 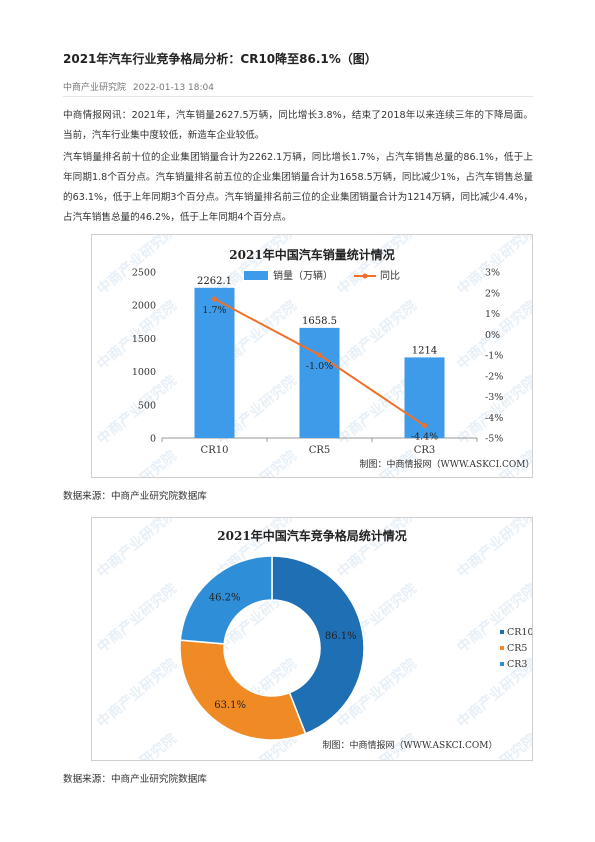 What do you see at coordinates (214, 310) in the screenshot?
I see `line-data-label: 1.7%` at bounding box center [214, 310].